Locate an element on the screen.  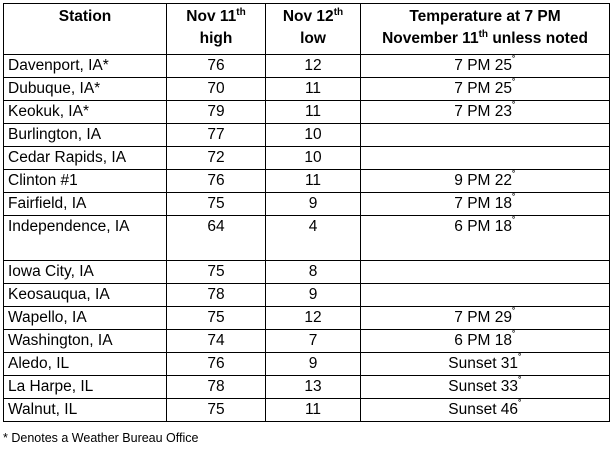
header-low: Nov 12th low is located at coordinates (313, 29).